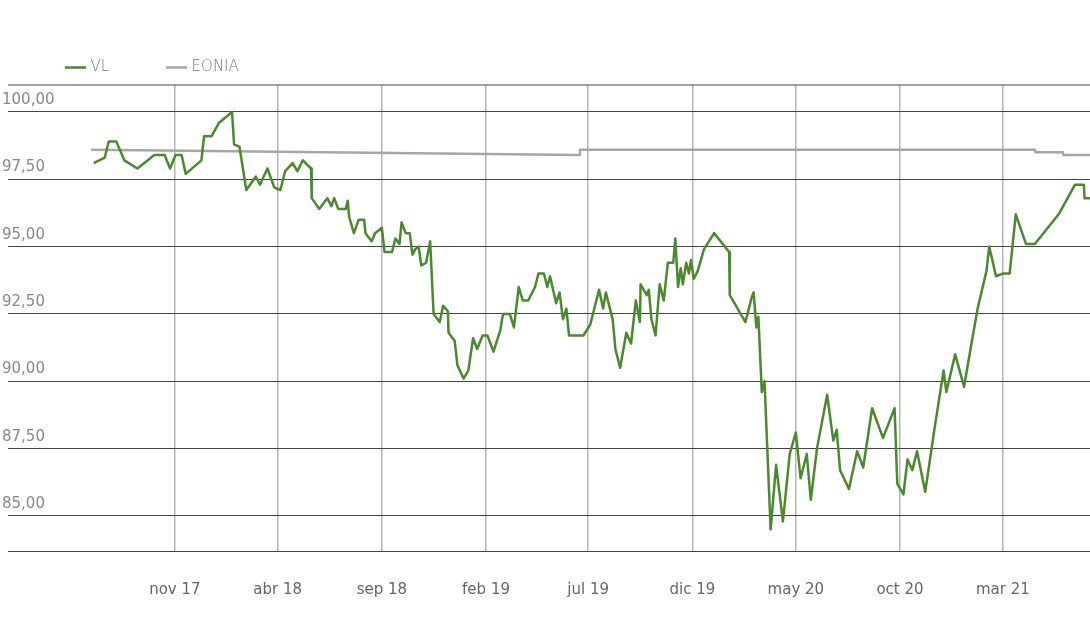 This screenshot has width=1090, height=633. Describe the element at coordinates (175, 588) in the screenshot. I see `x-tick-label: nov 17` at that location.